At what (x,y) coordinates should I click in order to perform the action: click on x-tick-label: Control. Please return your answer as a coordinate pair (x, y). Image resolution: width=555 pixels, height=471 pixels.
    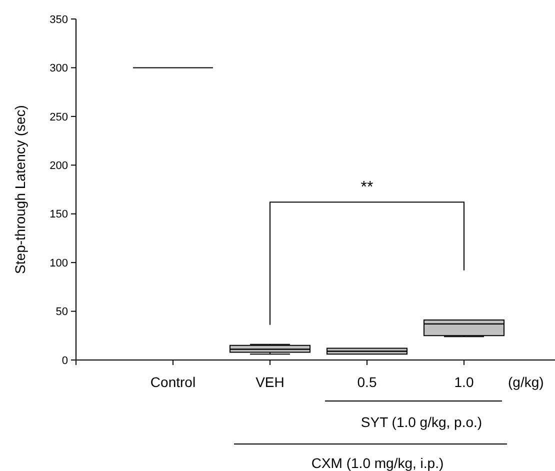
    Looking at the image, I should click on (173, 382).